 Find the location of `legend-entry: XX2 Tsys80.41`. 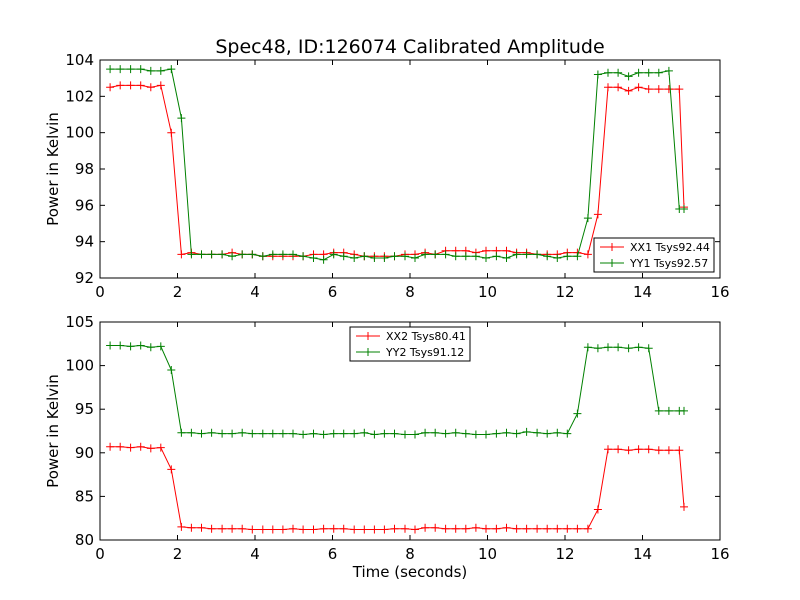

legend-entry: XX2 Tsys80.41 is located at coordinates (426, 336).